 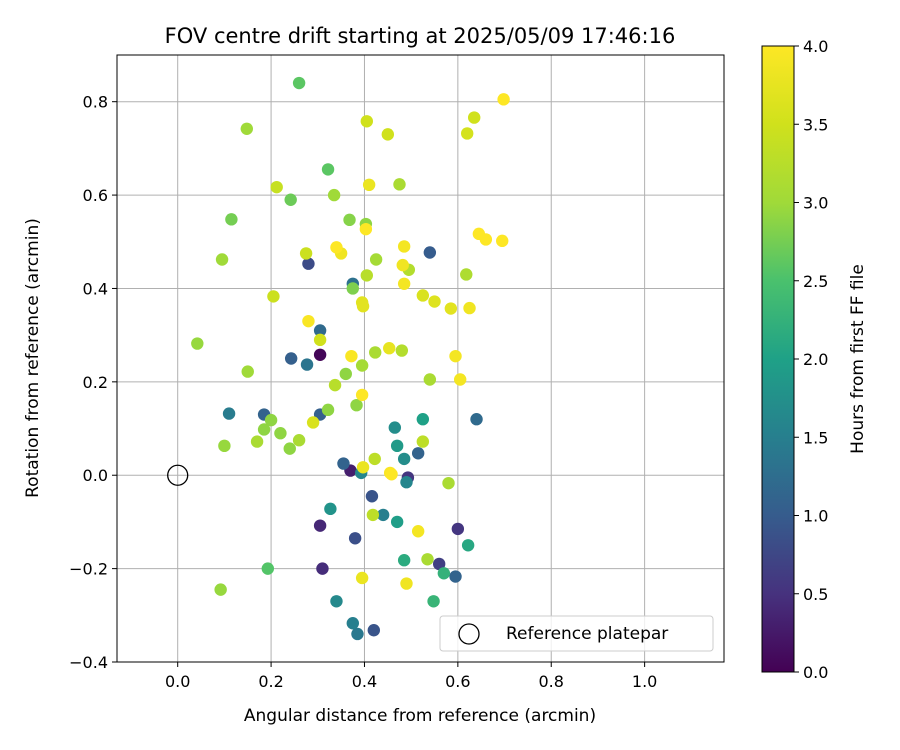 I want to click on x-tick-label: 0.4, so click(x=364, y=681).